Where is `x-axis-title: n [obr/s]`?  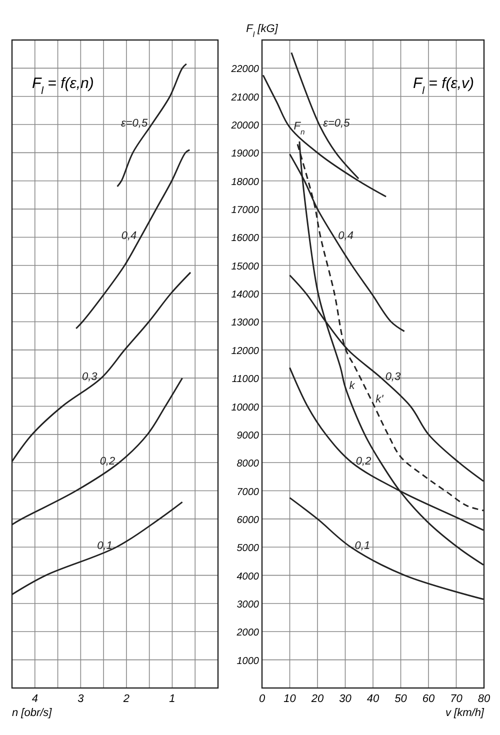 x-axis-title: n [obr/s] is located at coordinates (32, 713).